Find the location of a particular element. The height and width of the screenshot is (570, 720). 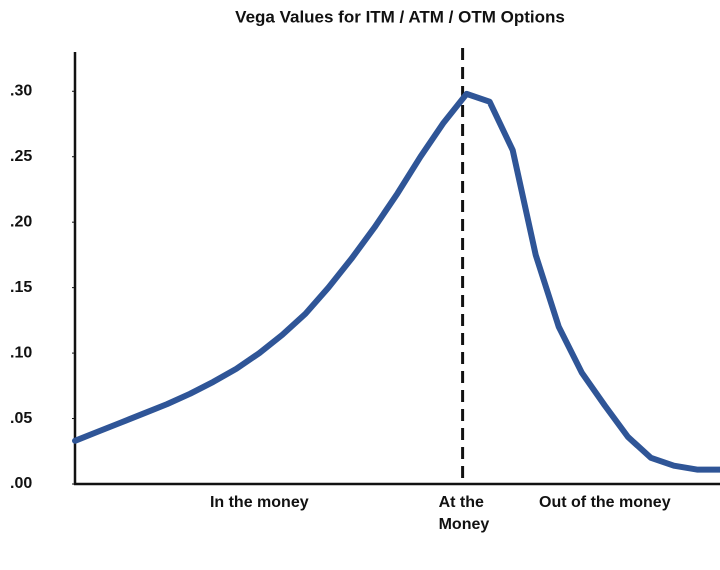

y-tick-label: .30 is located at coordinates (21, 90).